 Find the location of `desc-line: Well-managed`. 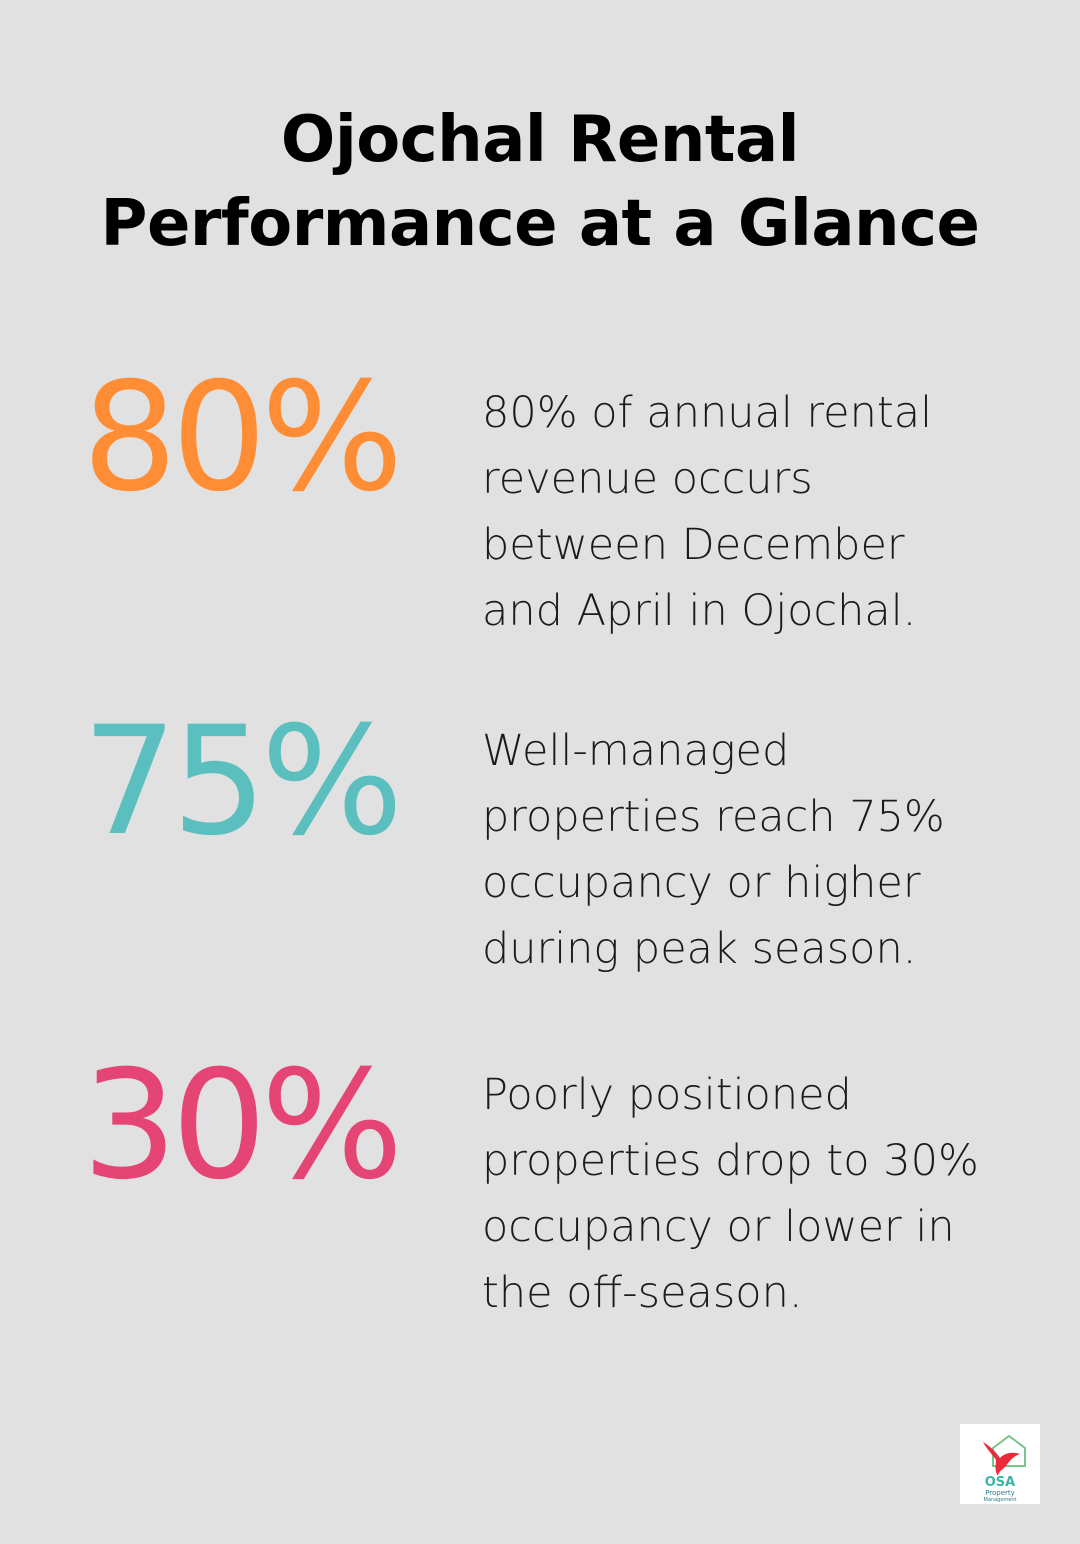

desc-line: Well-managed is located at coordinates (636, 751).